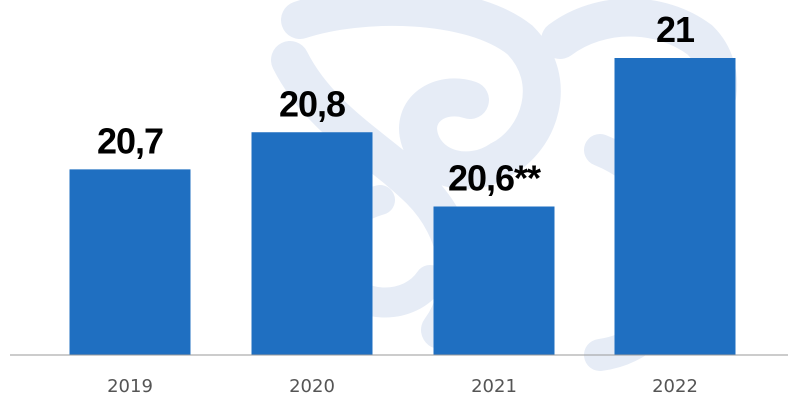  Describe the element at coordinates (675, 386) in the screenshot. I see `x-tick-label-2022: 2022` at that location.